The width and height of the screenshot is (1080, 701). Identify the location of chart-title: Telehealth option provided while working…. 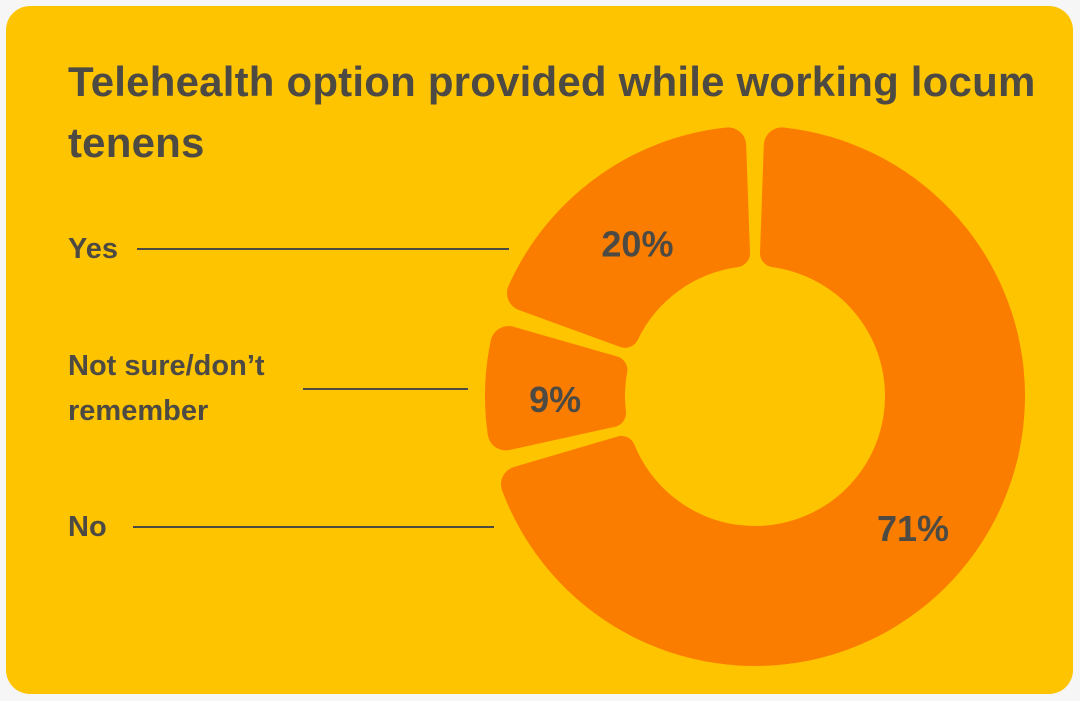
(552, 112).